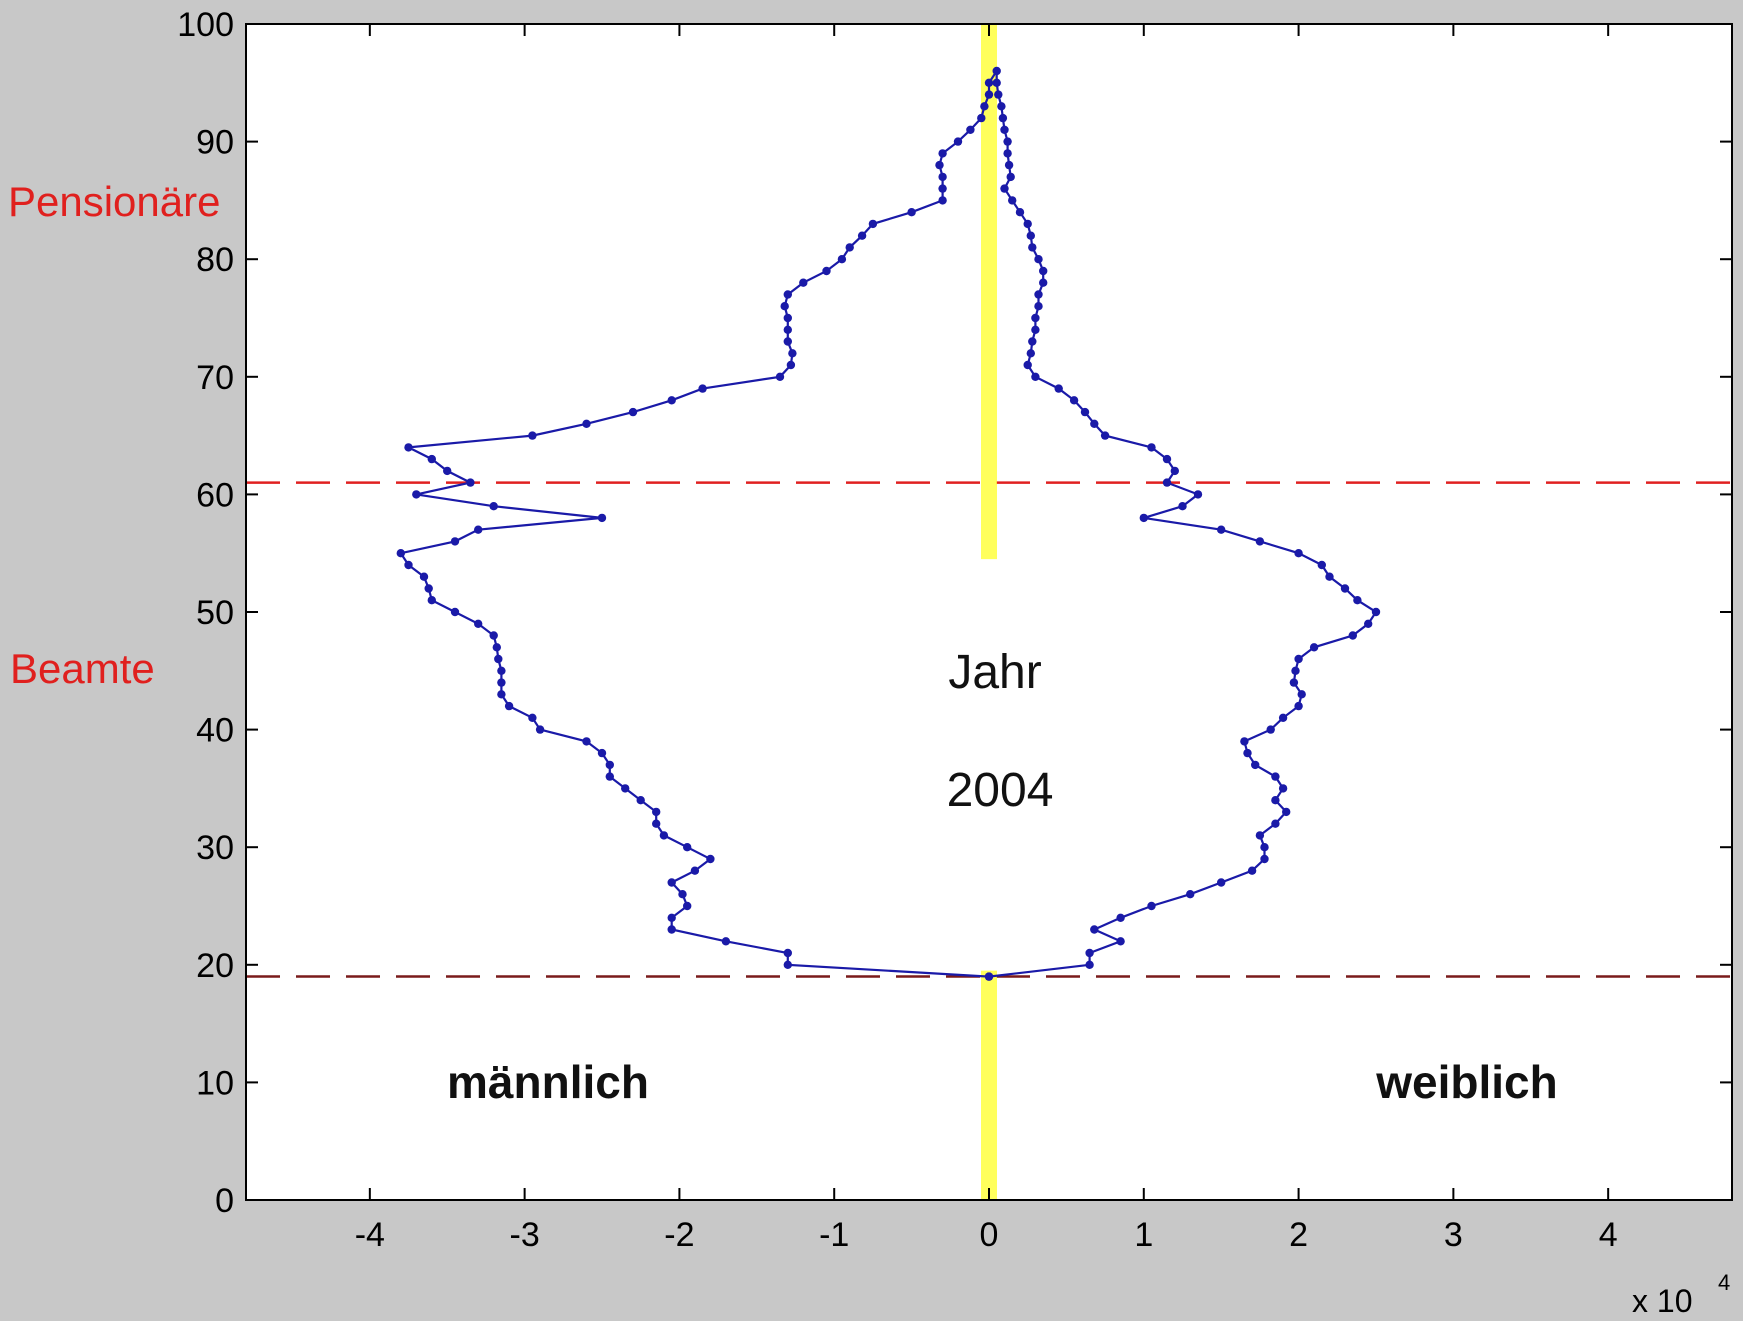 Image resolution: width=1743 pixels, height=1321 pixels. I want to click on y-tick-label: 90, so click(215, 143).